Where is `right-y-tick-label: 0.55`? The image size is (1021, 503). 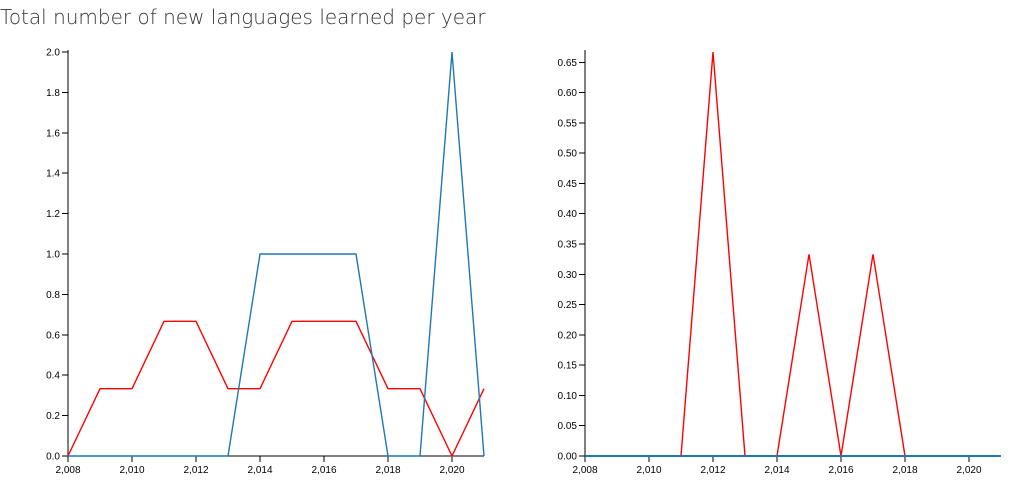
right-y-tick-label: 0.55 is located at coordinates (568, 123).